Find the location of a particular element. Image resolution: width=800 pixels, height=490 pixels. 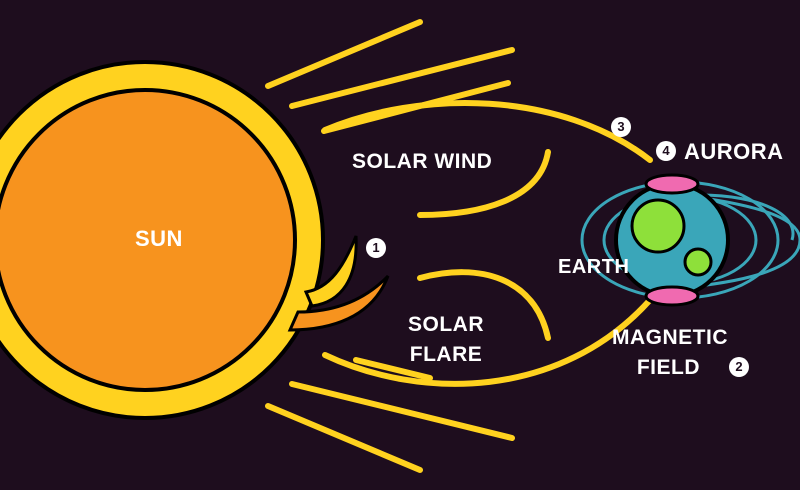

magnetic-field-label-line1: MAGNETIC is located at coordinates (670, 337).